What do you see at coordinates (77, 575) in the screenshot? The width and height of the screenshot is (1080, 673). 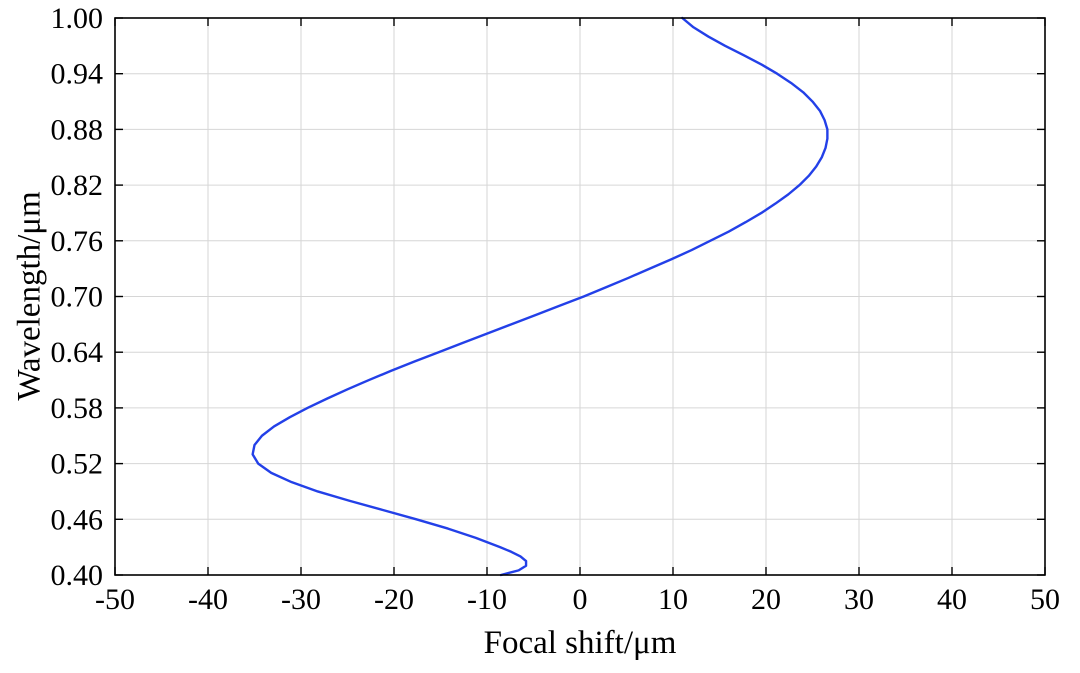 I see `y-tick-label: 0.40` at bounding box center [77, 575].